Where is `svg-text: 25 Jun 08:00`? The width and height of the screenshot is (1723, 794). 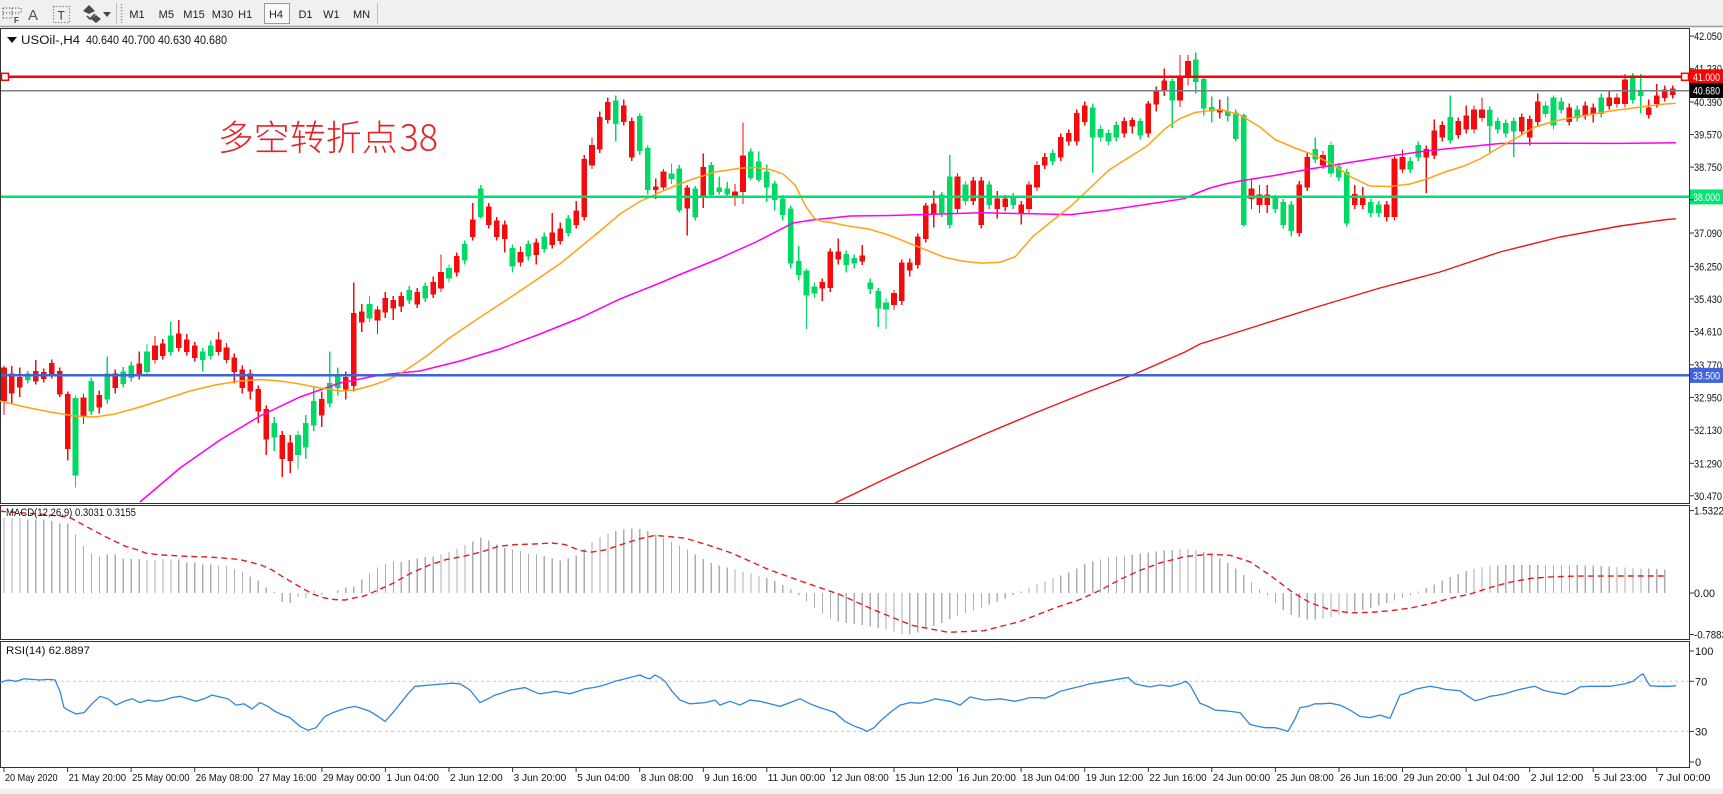 svg-text: 25 Jun 08:00 is located at coordinates (1305, 778).